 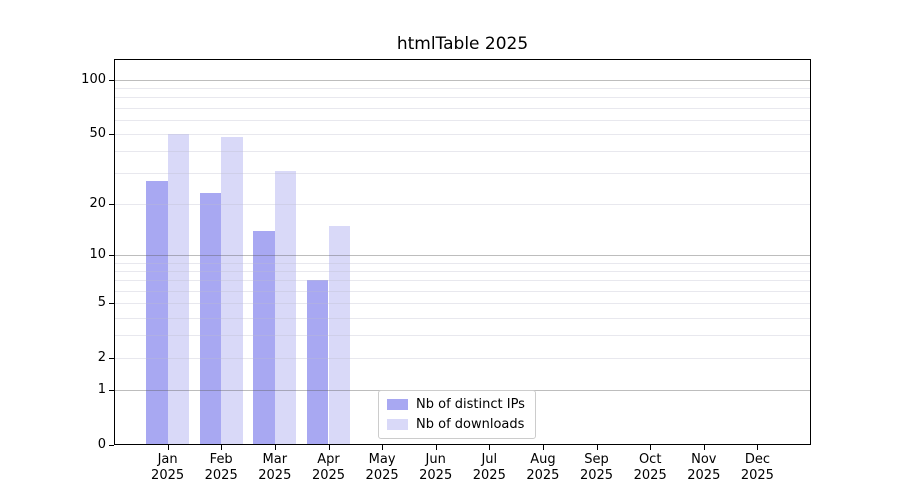 What do you see at coordinates (339, 335) in the screenshot?
I see `bar-apr-downloads` at bounding box center [339, 335].